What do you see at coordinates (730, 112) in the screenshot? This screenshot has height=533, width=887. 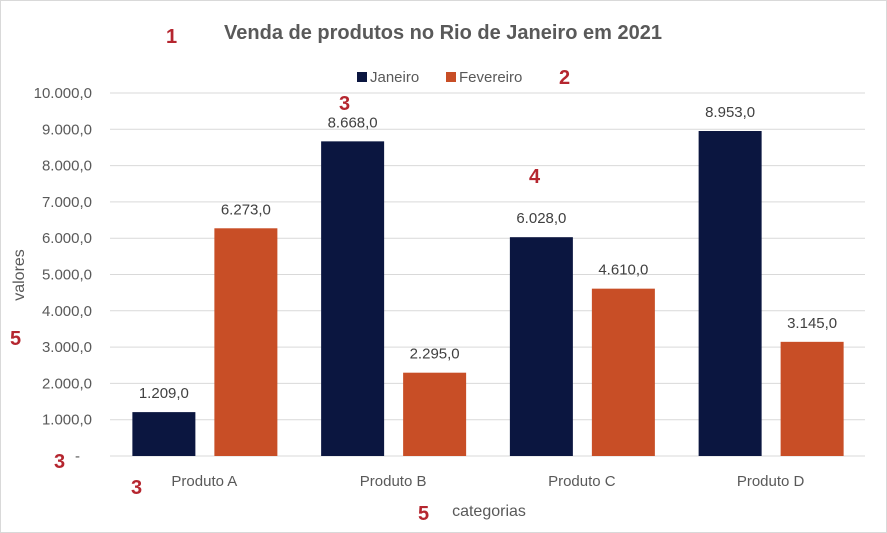 I see `data-label: 8.953,0` at bounding box center [730, 112].